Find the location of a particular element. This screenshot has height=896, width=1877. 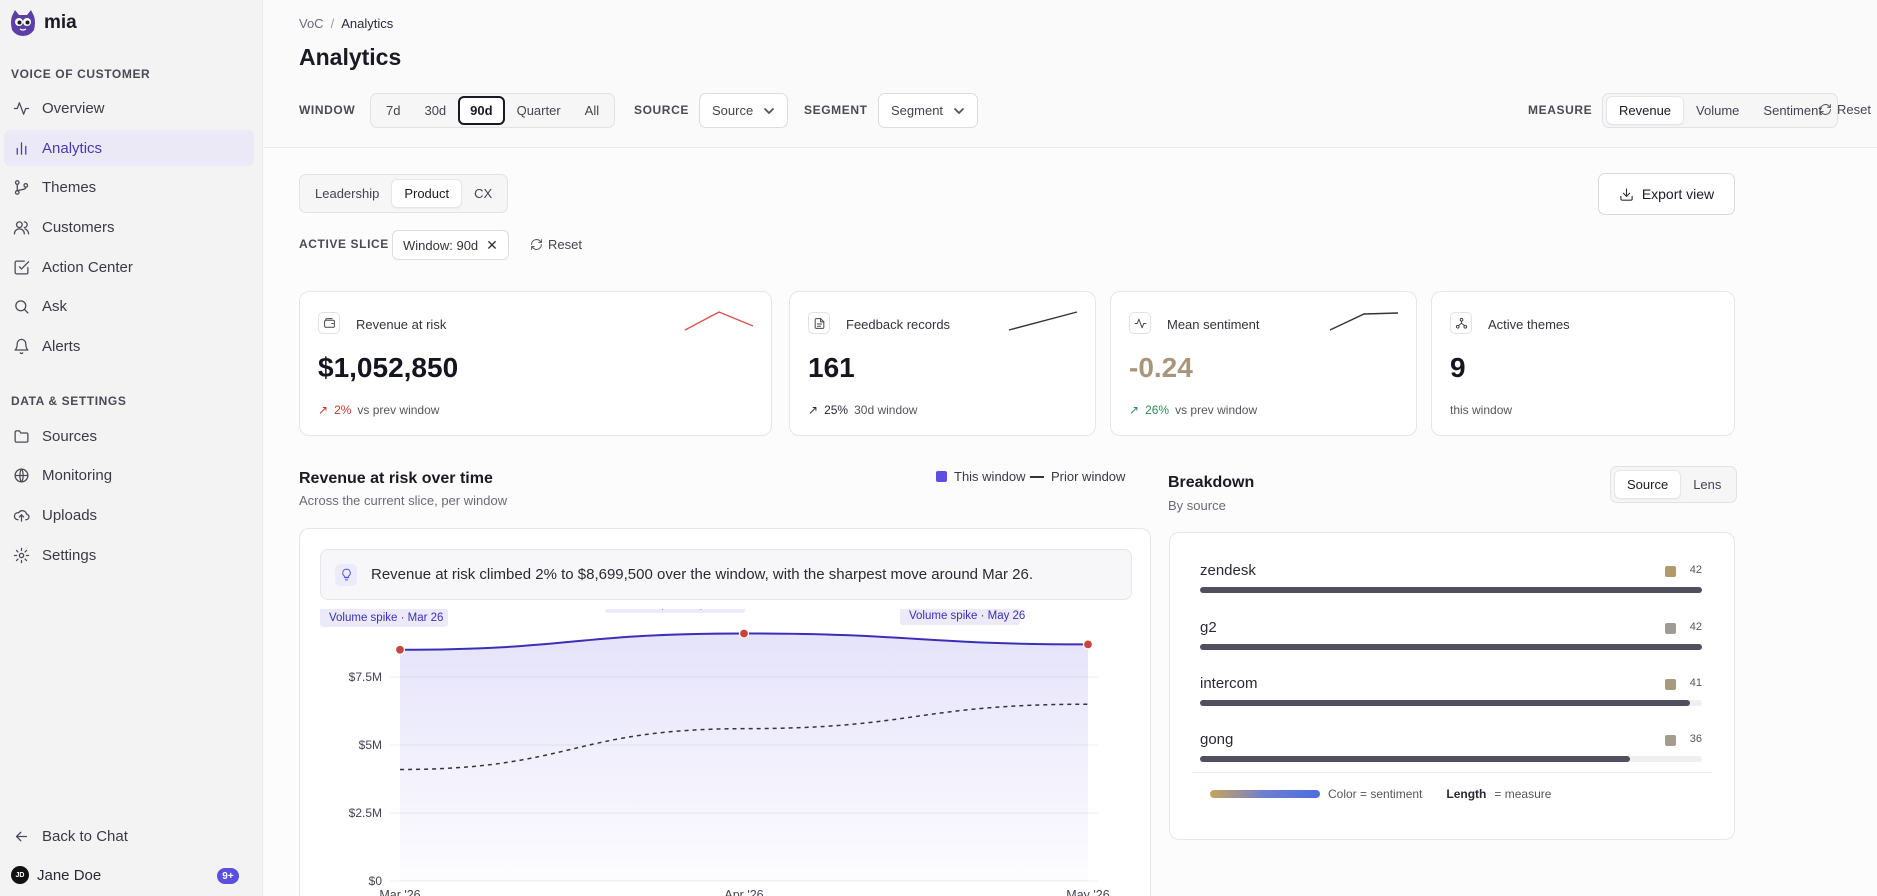

header-divider is located at coordinates (1070, 147).